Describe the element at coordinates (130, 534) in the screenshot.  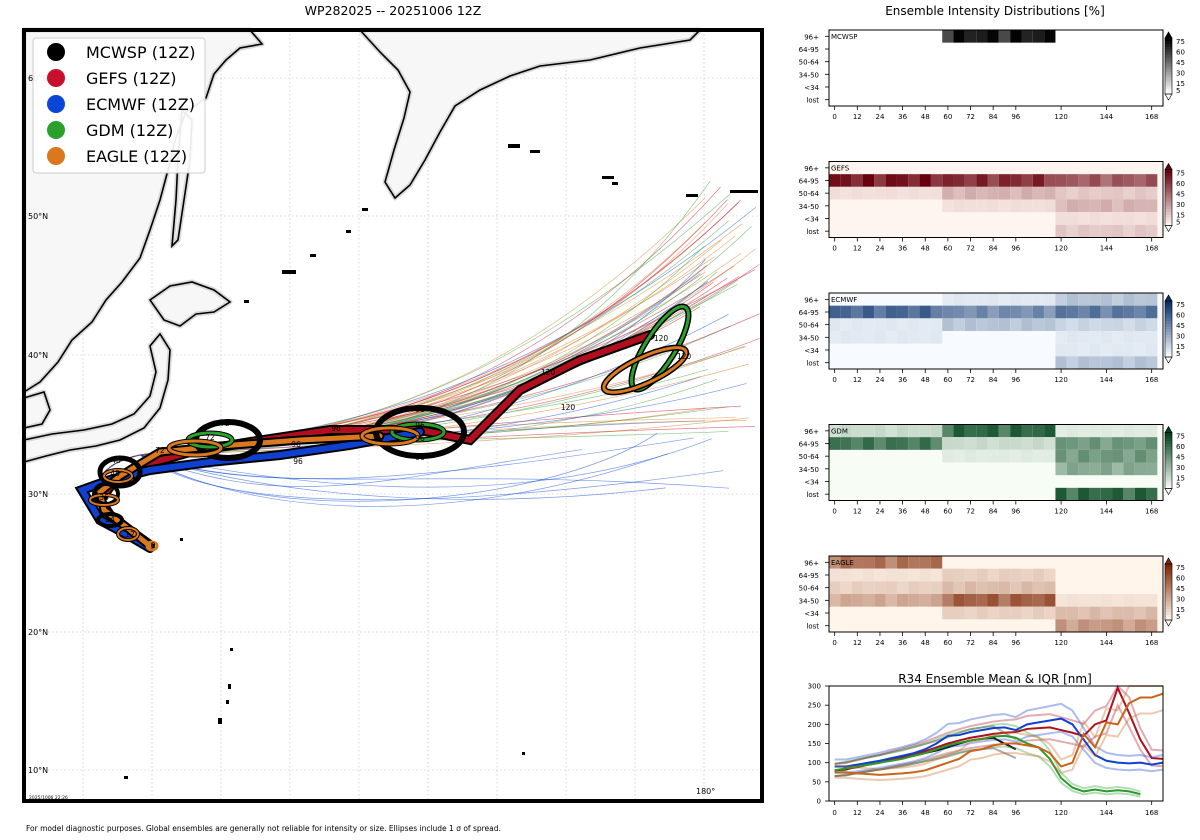
I see `fhour-label: 12` at that location.